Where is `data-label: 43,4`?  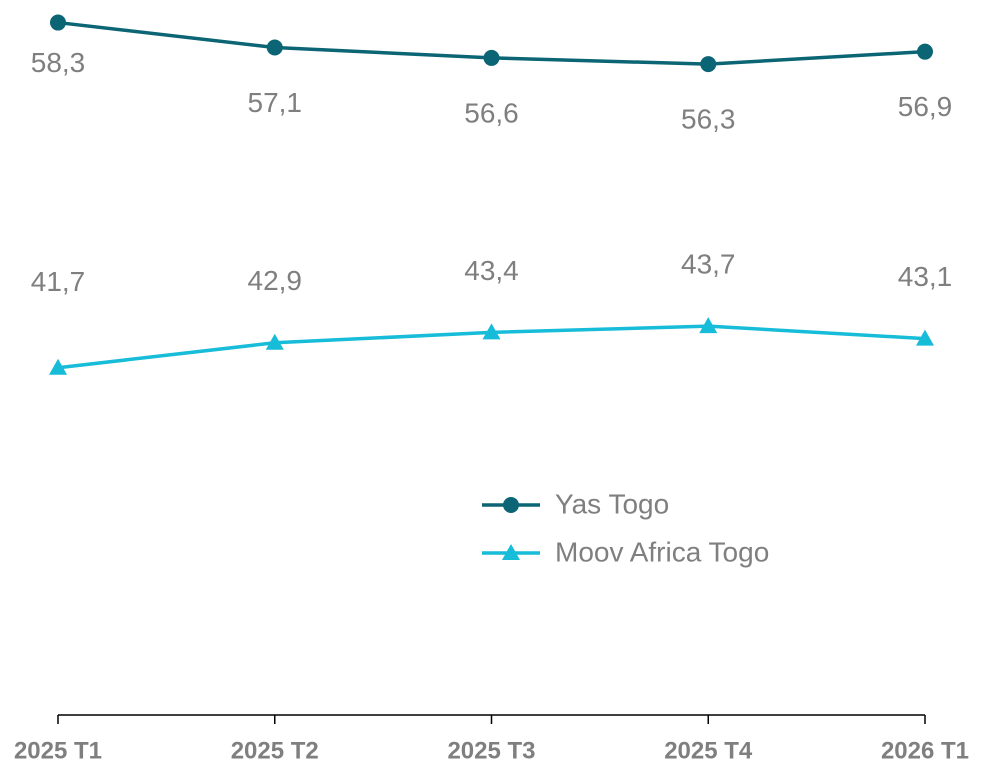
data-label: 43,4 is located at coordinates (491, 270).